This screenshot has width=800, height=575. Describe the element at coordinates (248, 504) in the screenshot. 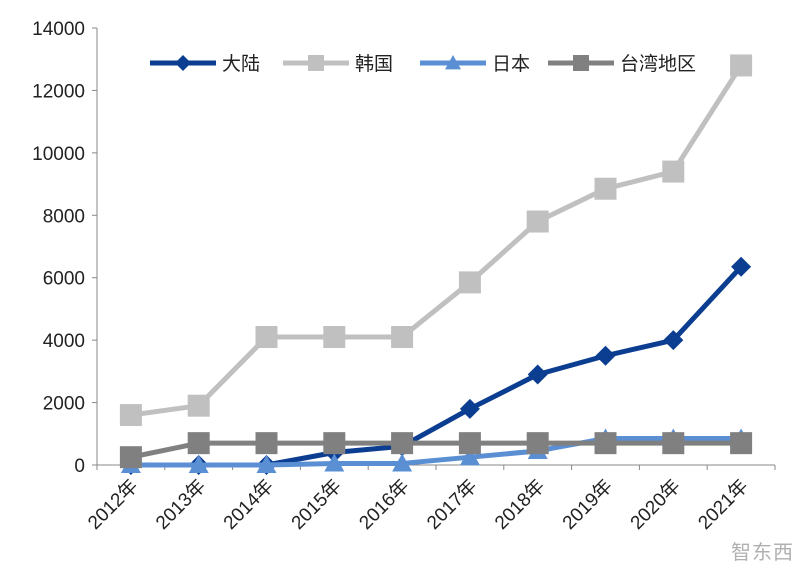

I see `x-tick-label: 2014年` at that location.